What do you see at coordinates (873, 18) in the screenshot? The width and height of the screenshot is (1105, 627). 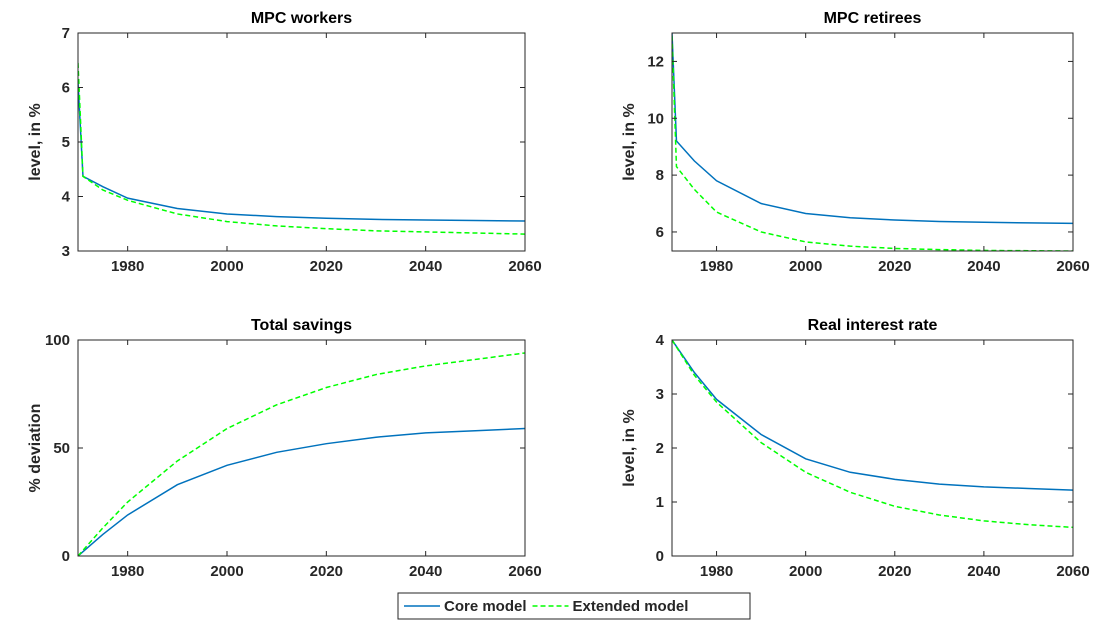 I see `chart-title: MPC retirees` at bounding box center [873, 18].